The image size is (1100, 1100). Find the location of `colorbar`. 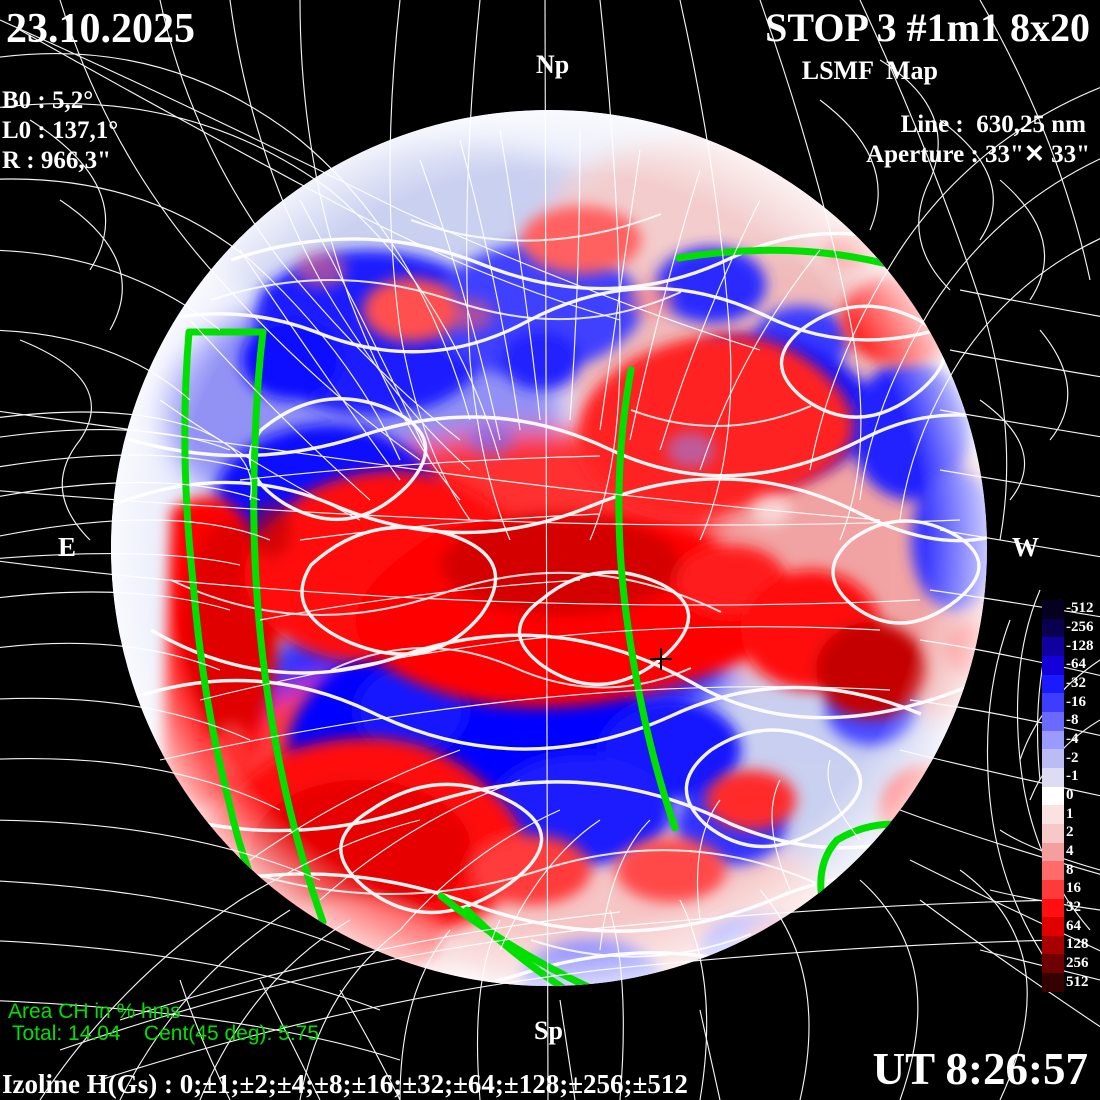

colorbar is located at coordinates (1053, 796).